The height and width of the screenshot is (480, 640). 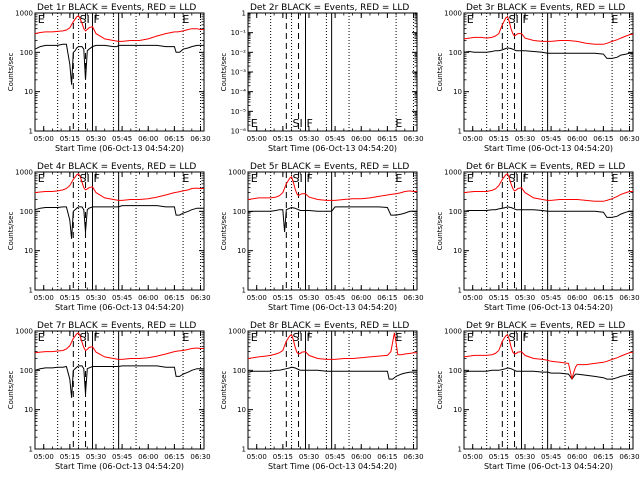 What do you see at coordinates (545, 326) in the screenshot?
I see `panel-title: Det 9r BLACK = Events, RED = LLD` at bounding box center [545, 326].